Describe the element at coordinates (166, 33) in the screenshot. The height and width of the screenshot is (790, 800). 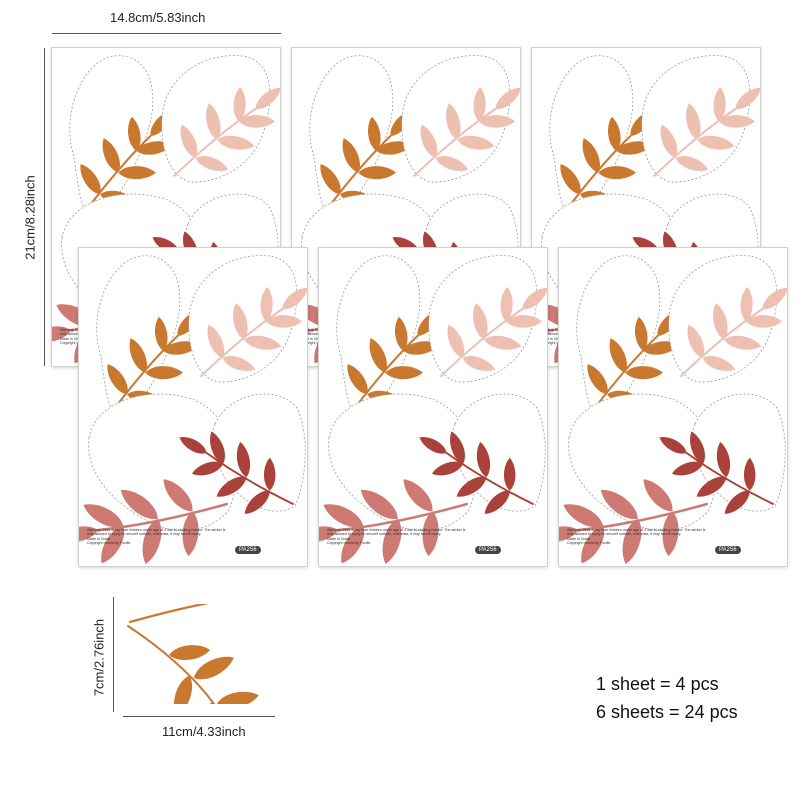
I see `sheet-width-line` at that location.